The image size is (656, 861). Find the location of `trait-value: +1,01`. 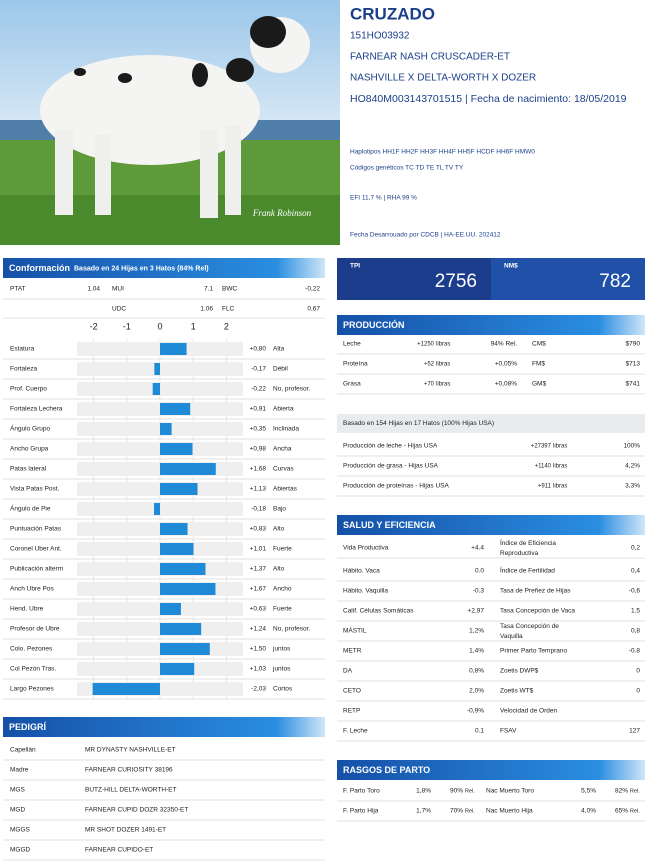

trait-value: +1,01 is located at coordinates (258, 549).